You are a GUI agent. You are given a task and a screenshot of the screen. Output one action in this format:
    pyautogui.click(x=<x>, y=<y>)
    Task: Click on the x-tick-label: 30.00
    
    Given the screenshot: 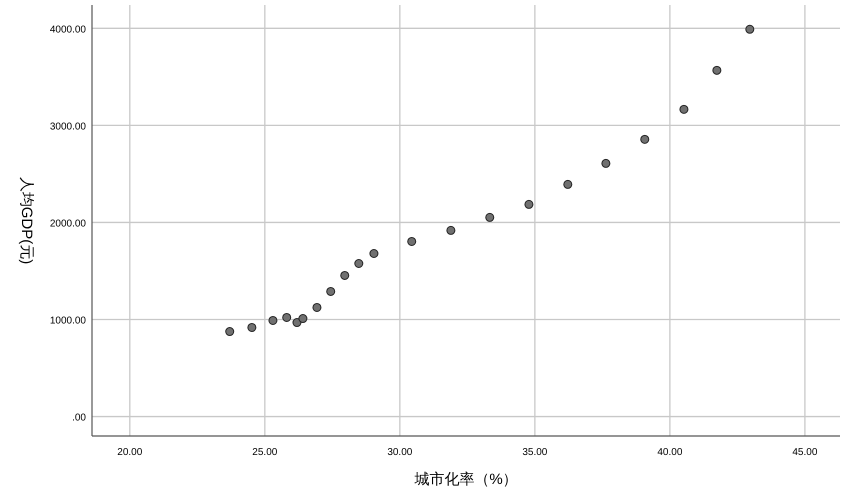 What is the action you would take?
    pyautogui.click(x=400, y=452)
    